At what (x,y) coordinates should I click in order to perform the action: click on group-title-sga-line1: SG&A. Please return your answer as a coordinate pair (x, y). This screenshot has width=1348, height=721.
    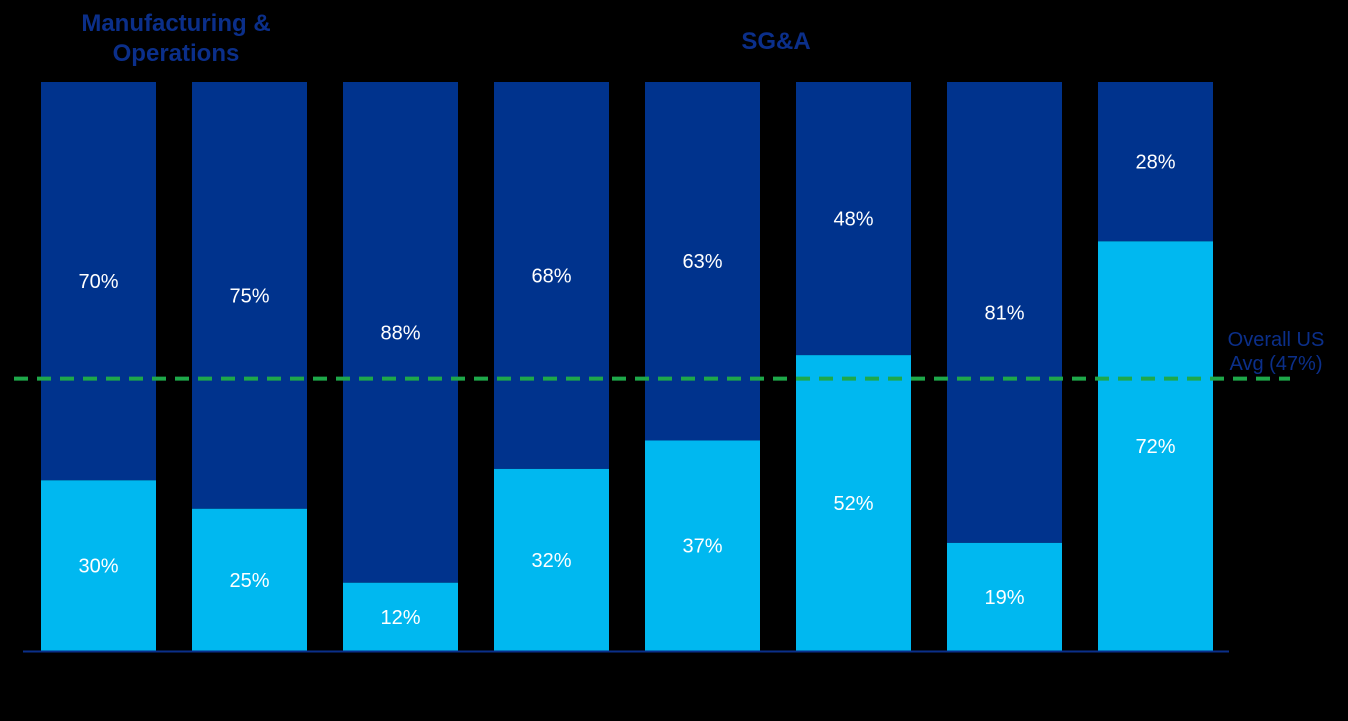
    Looking at the image, I should click on (776, 41).